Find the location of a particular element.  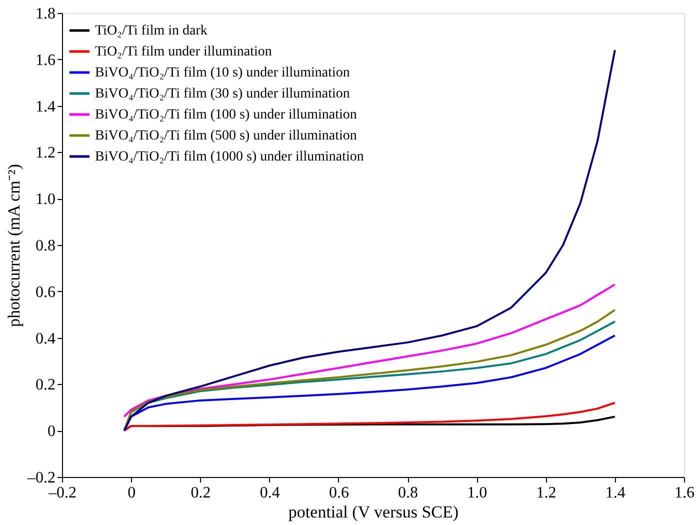

legend-label: TiO₂/Ti film in dark is located at coordinates (151, 31).